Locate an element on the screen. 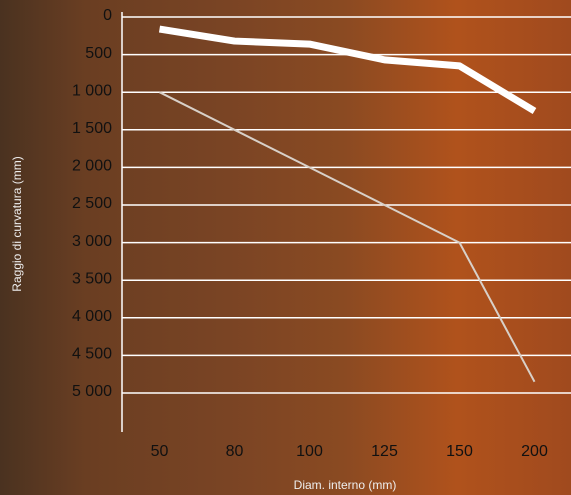  series-line is located at coordinates (347, 69).